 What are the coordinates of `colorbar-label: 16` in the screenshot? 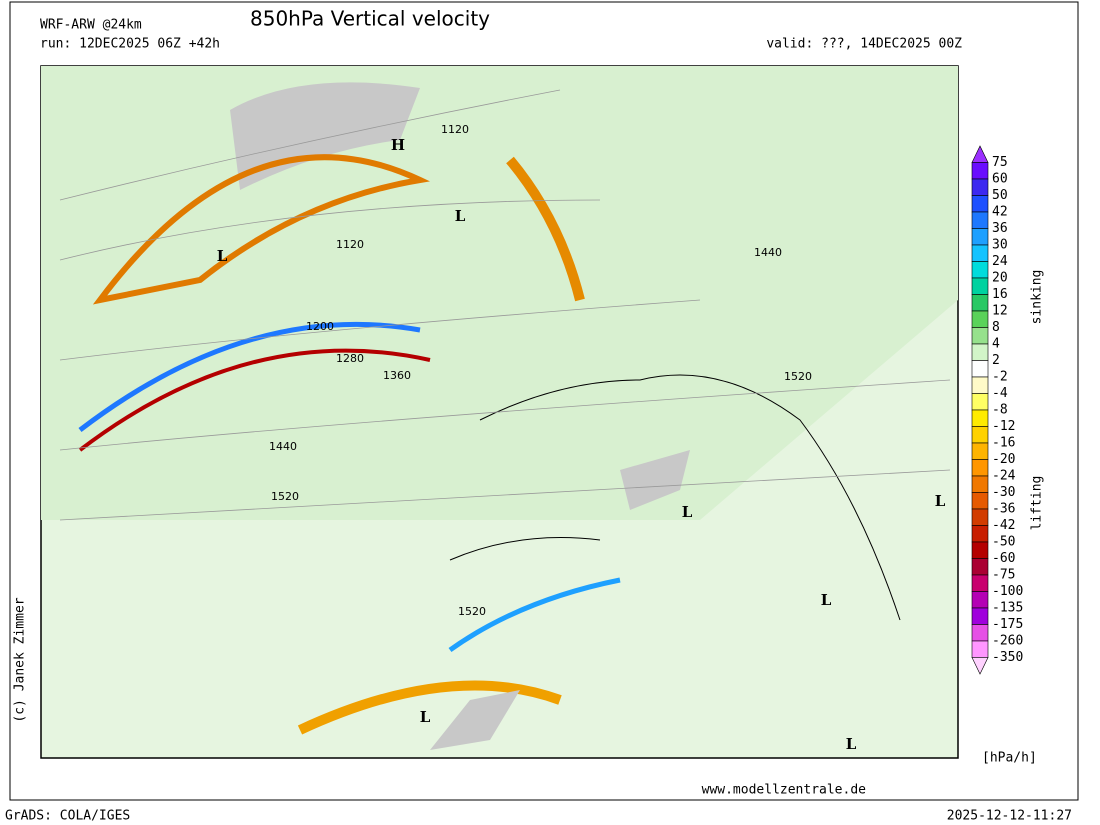 It's located at (1000, 294).